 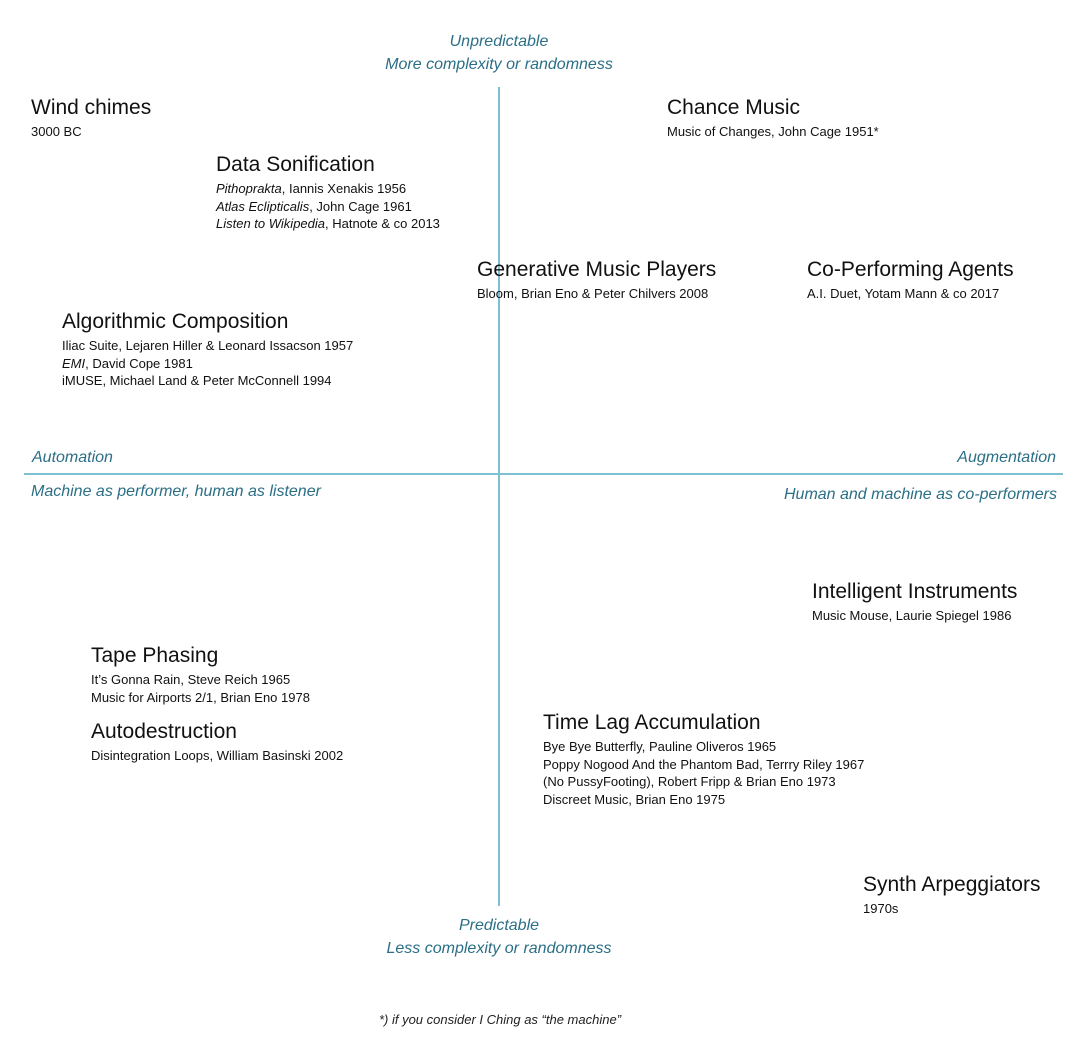 I want to click on item-synth-arpeggiators: Synth Arpeggiators 1970s, so click(x=951, y=895).